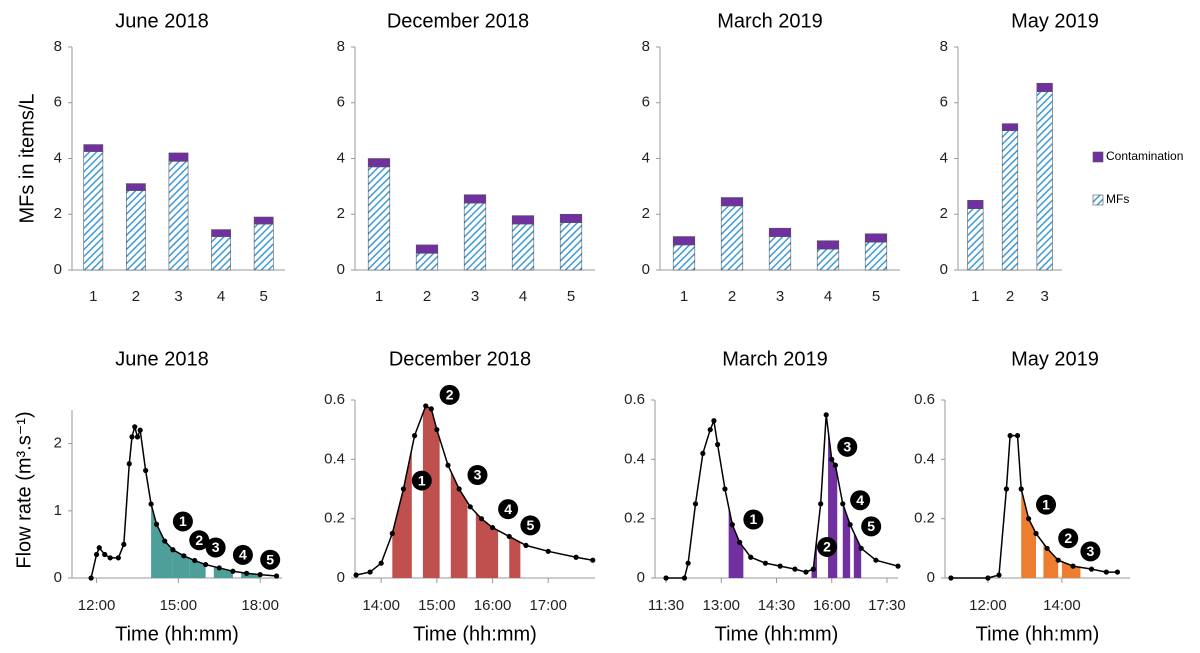 This screenshot has width=1200, height=653. I want to click on flow-line, so click(782, 496).